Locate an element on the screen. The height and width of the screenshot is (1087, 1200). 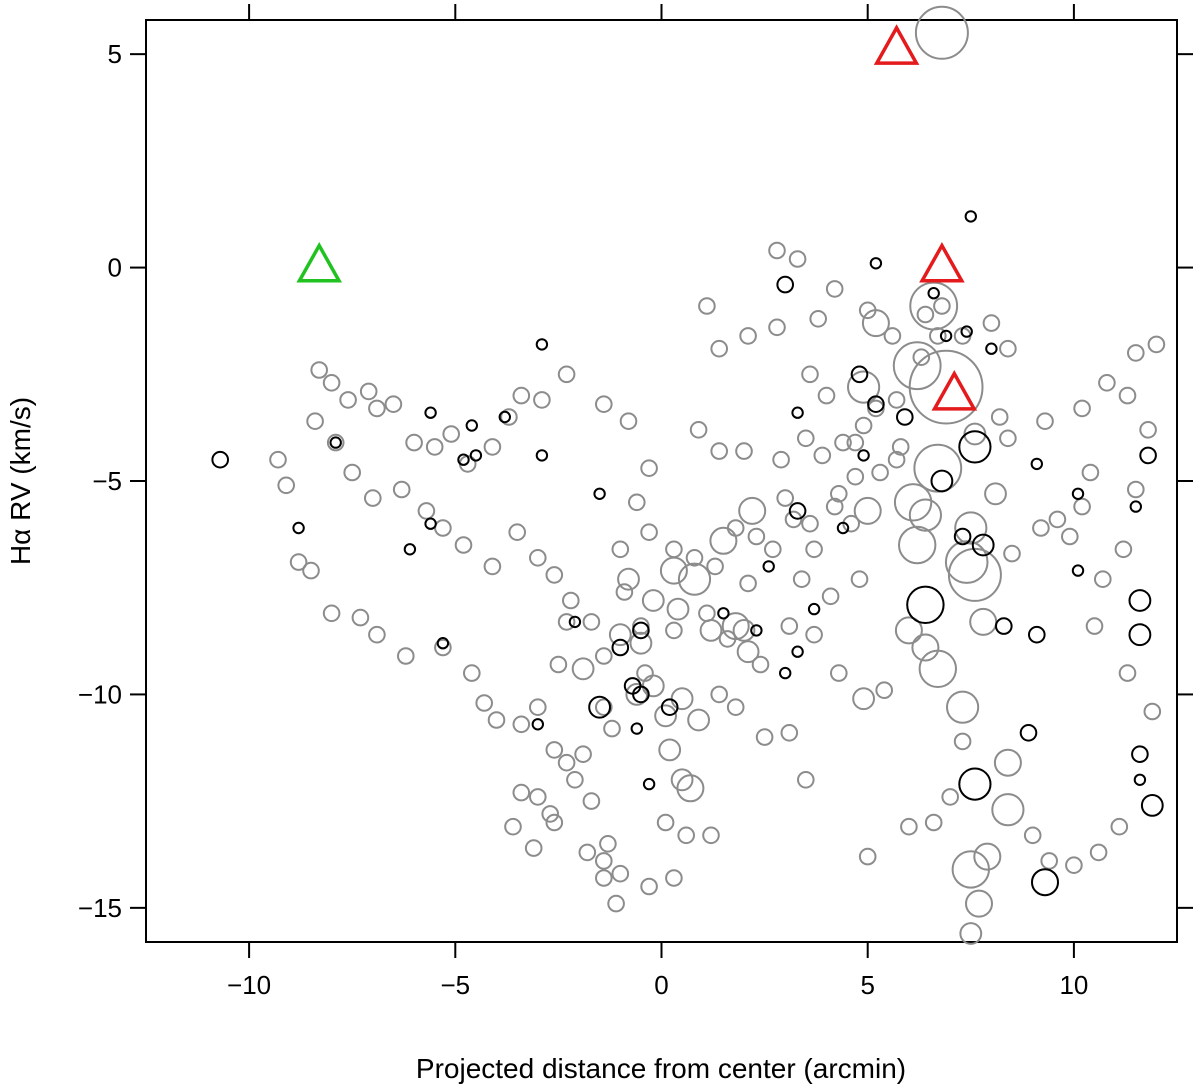
y-tick-label: 5 is located at coordinates (115, 54).